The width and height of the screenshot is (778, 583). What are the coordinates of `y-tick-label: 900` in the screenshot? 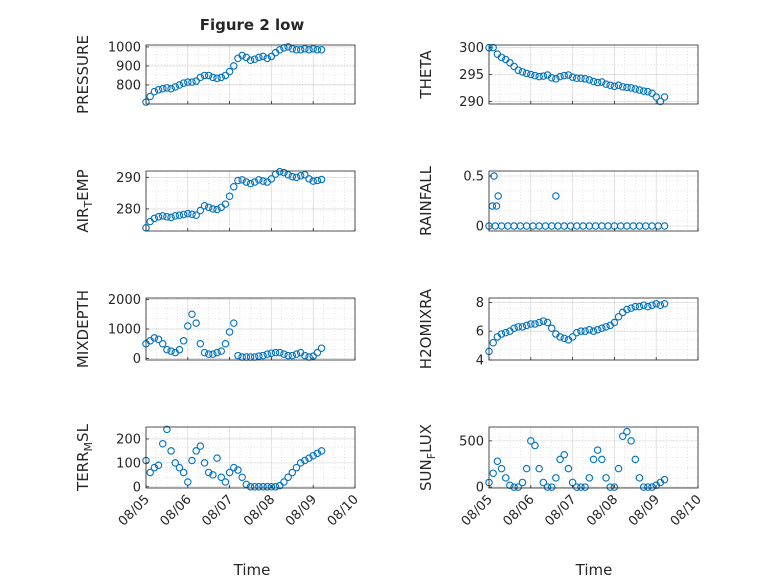 It's located at (128, 66).